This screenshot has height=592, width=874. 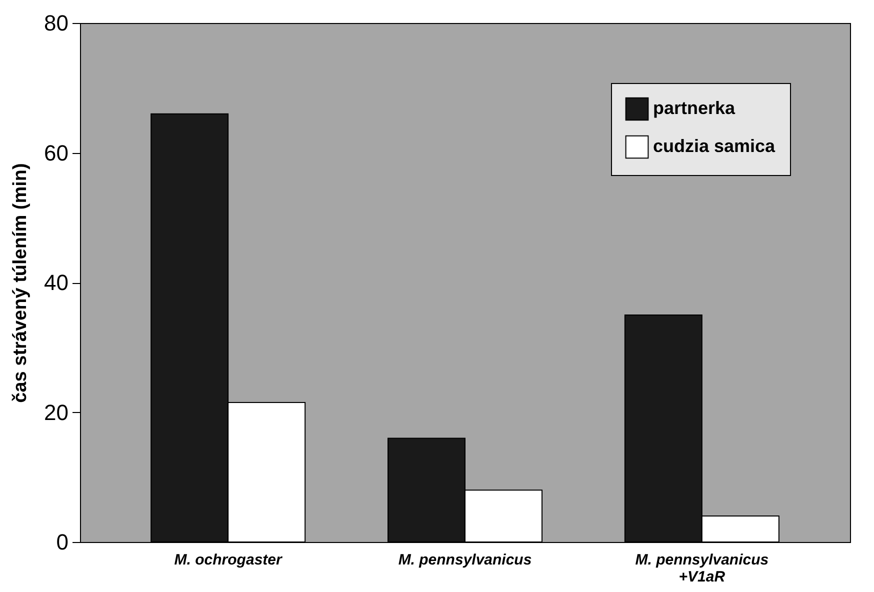 I want to click on y-tick-label: 60, so click(x=56, y=153).